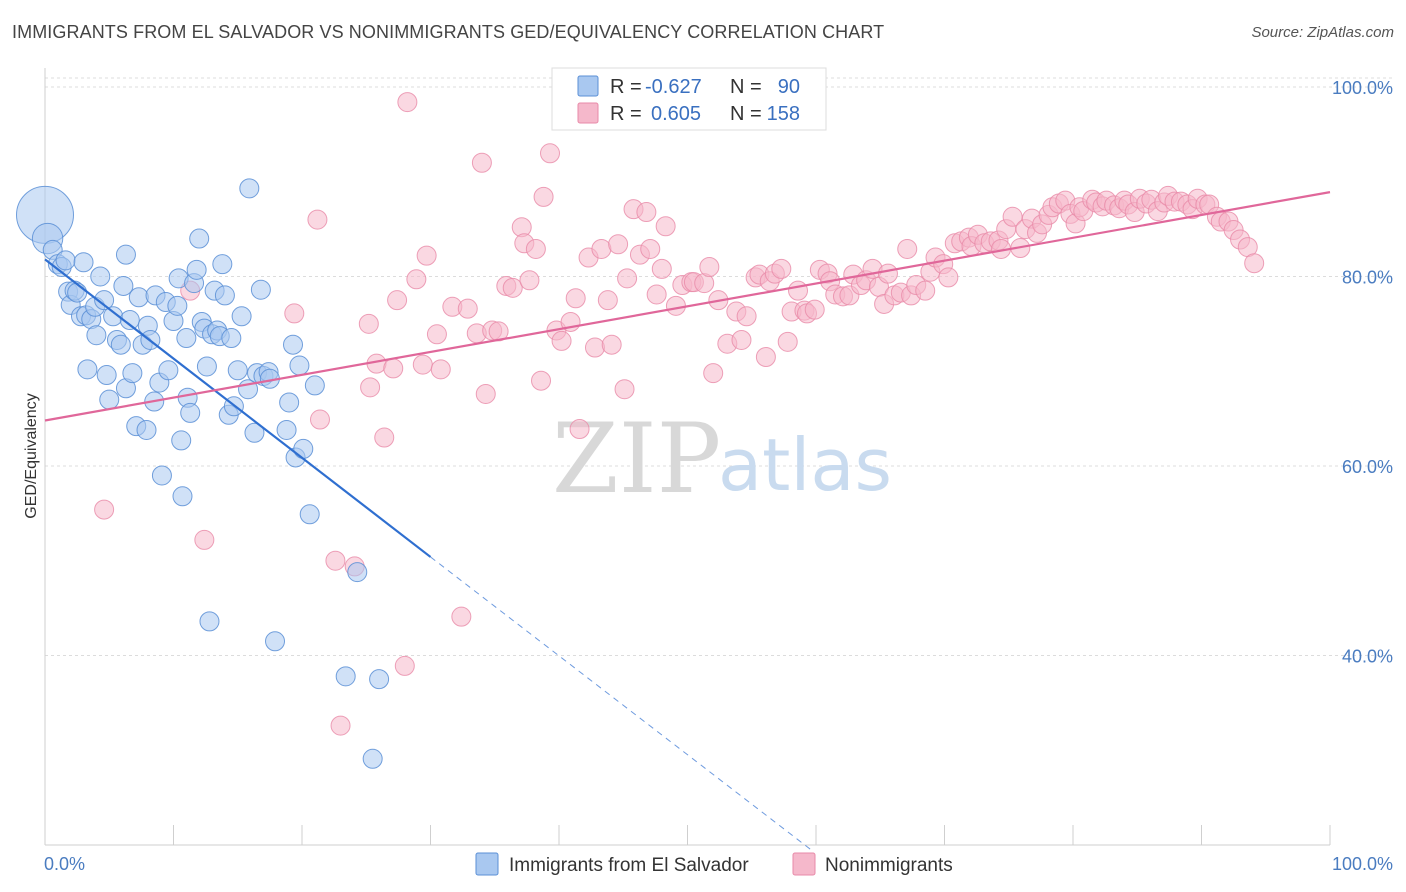  I want to click on x-tick-labels: 0.0% 100.0%, so click(718, 864).